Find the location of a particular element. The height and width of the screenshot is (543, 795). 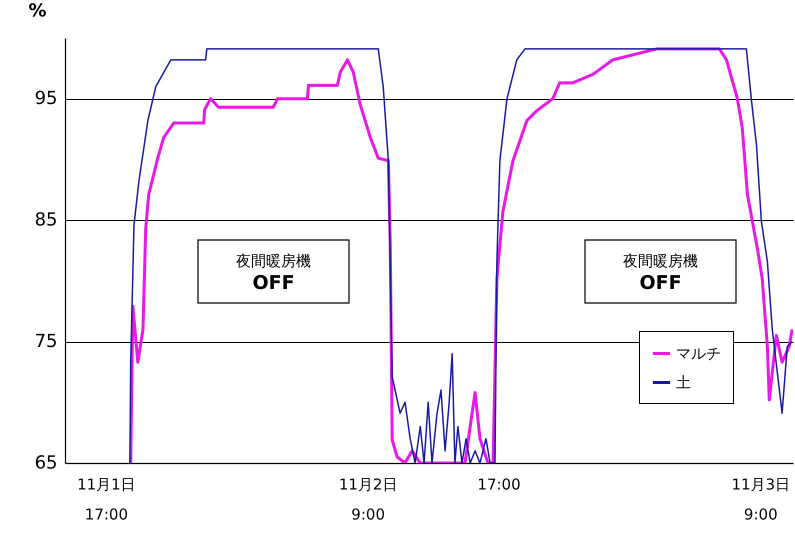

x-tick-label: 17:00 is located at coordinates (499, 485).